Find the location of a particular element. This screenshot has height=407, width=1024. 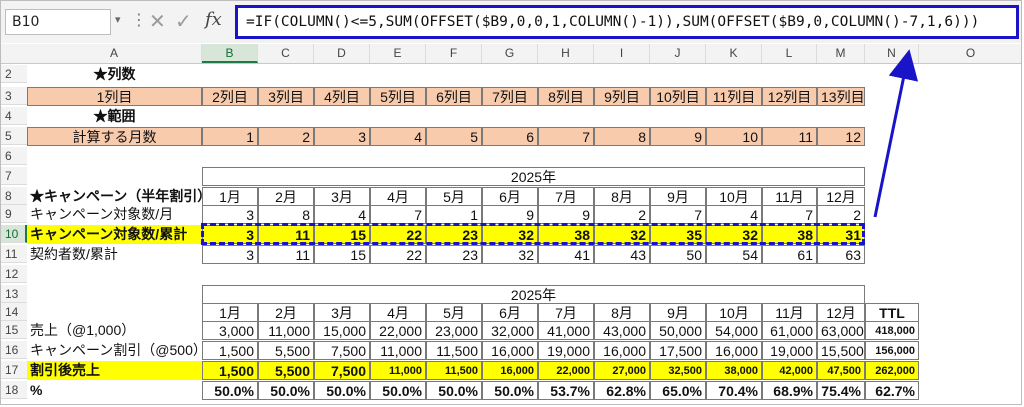

month-header: 1月 is located at coordinates (230, 196).